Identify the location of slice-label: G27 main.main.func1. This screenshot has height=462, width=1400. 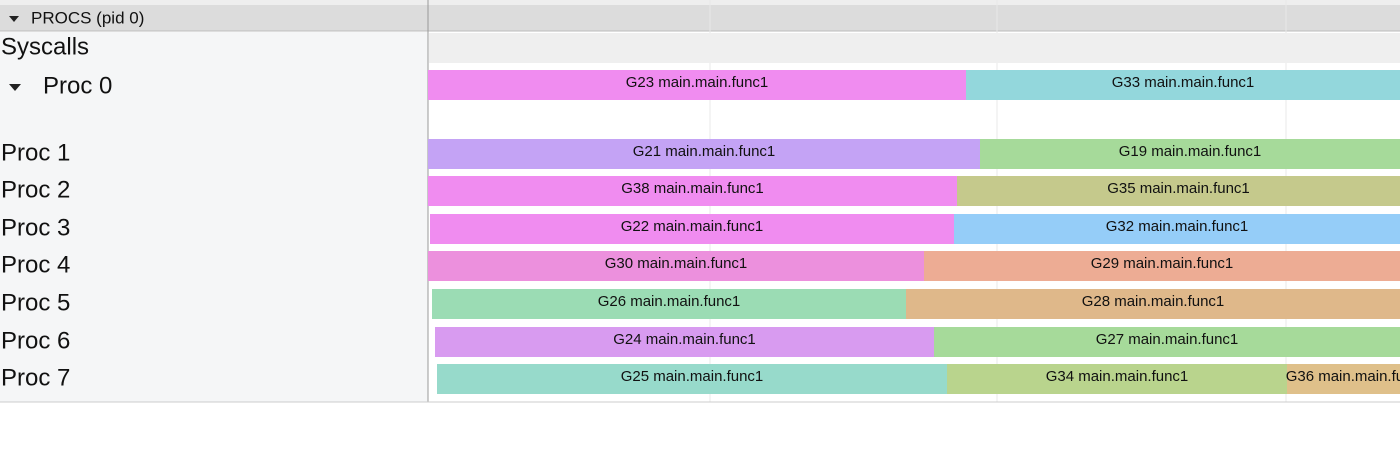
(1167, 339).